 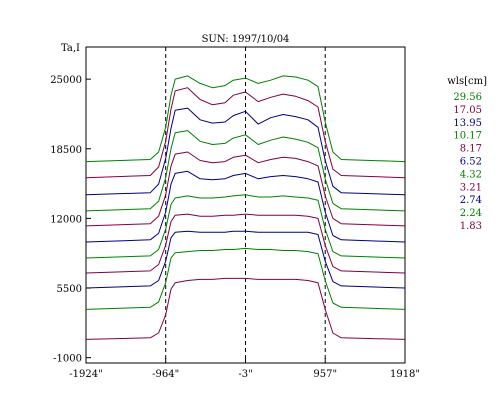 I want to click on y-tick-label: 5500, so click(x=69, y=289).